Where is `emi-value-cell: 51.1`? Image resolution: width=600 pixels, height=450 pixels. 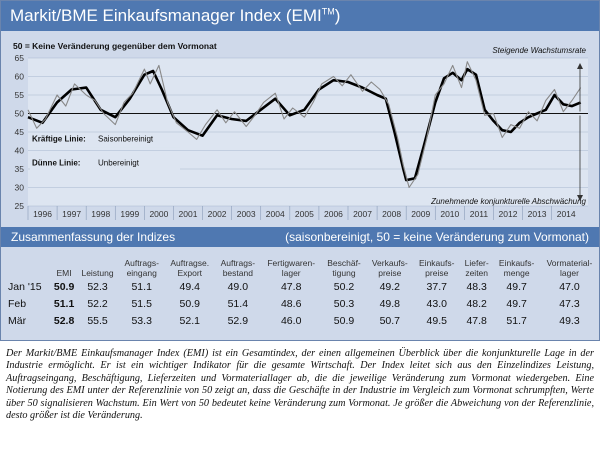 emi-value-cell: 51.1 is located at coordinates (64, 303).